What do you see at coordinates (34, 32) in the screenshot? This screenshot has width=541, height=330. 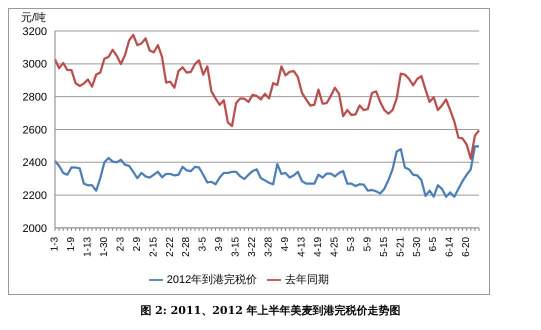 I see `y-tick-label: 3200` at bounding box center [34, 32].